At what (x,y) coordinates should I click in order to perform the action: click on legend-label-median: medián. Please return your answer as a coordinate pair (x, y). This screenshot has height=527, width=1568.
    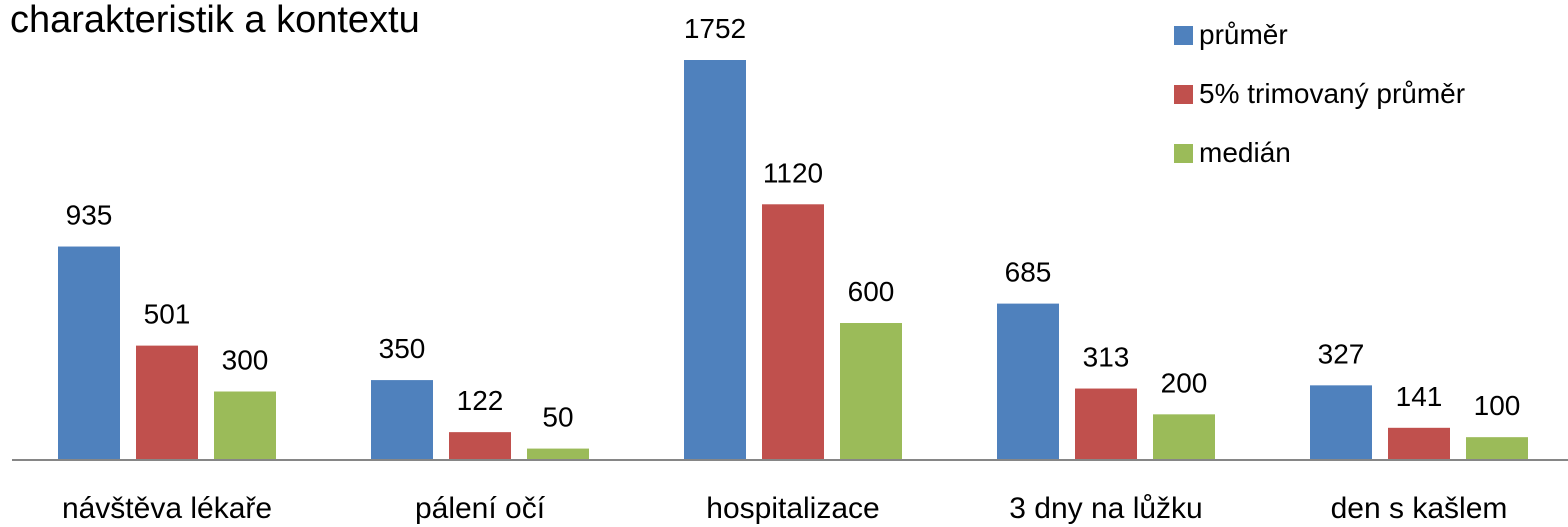
    Looking at the image, I should click on (1245, 152).